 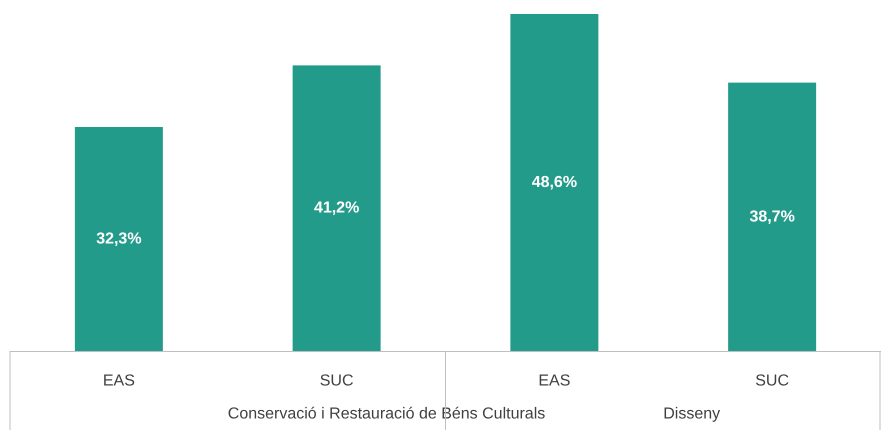 I want to click on data-label: 38,7%, so click(x=772, y=217).